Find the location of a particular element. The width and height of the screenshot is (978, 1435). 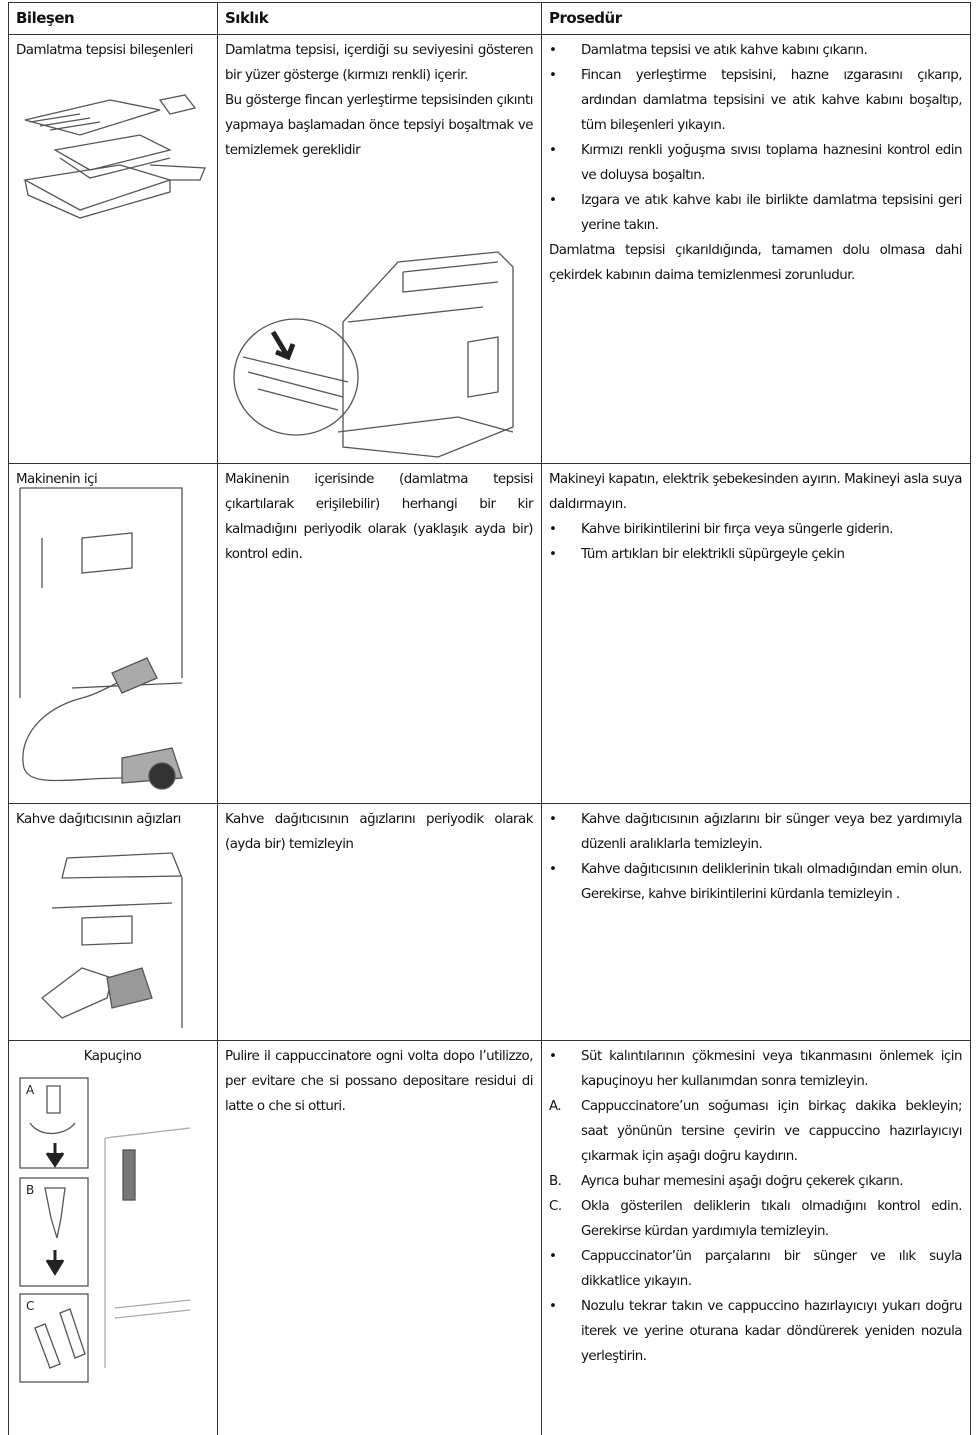

column-header: Prosedür is located at coordinates (585, 18).